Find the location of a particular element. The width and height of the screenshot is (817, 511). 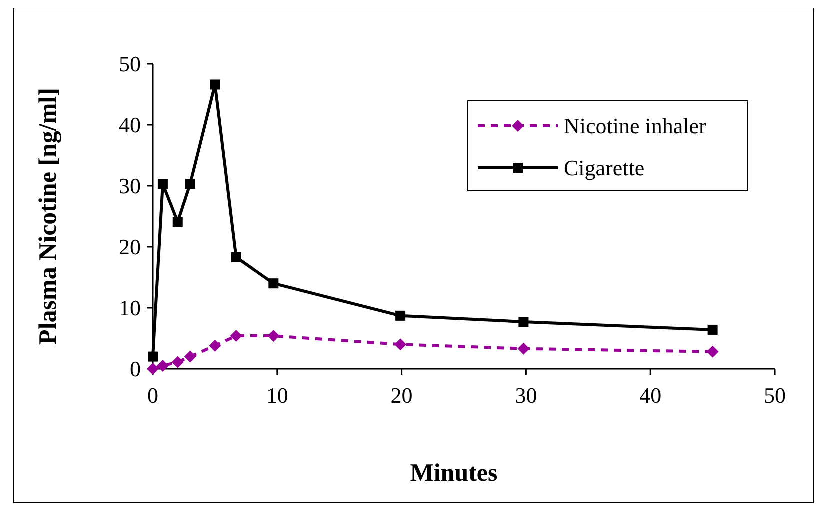

y-tick-label: 0 is located at coordinates (135, 369).